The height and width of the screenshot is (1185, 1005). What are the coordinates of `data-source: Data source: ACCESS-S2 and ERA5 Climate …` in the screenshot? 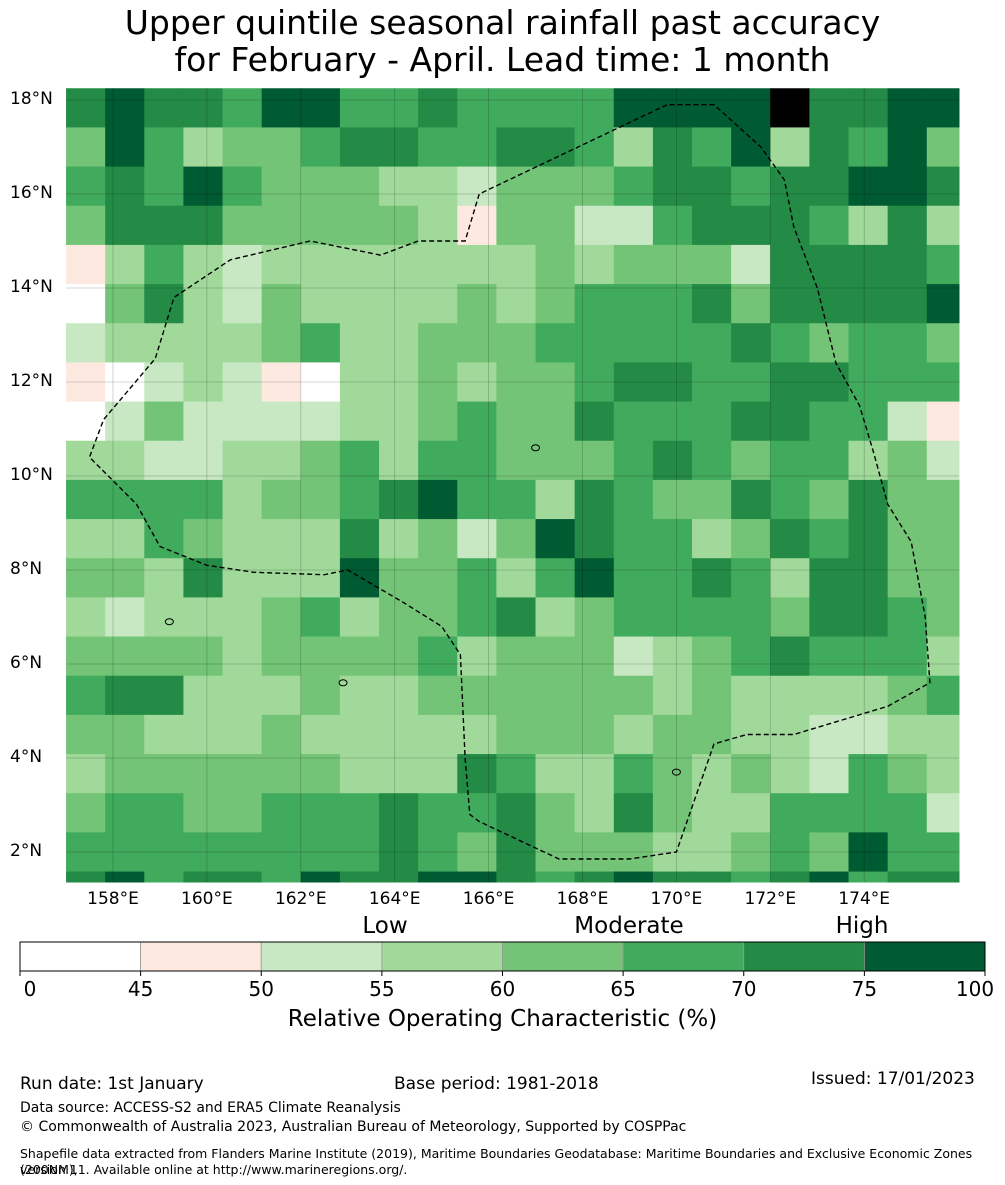 It's located at (210, 1108).